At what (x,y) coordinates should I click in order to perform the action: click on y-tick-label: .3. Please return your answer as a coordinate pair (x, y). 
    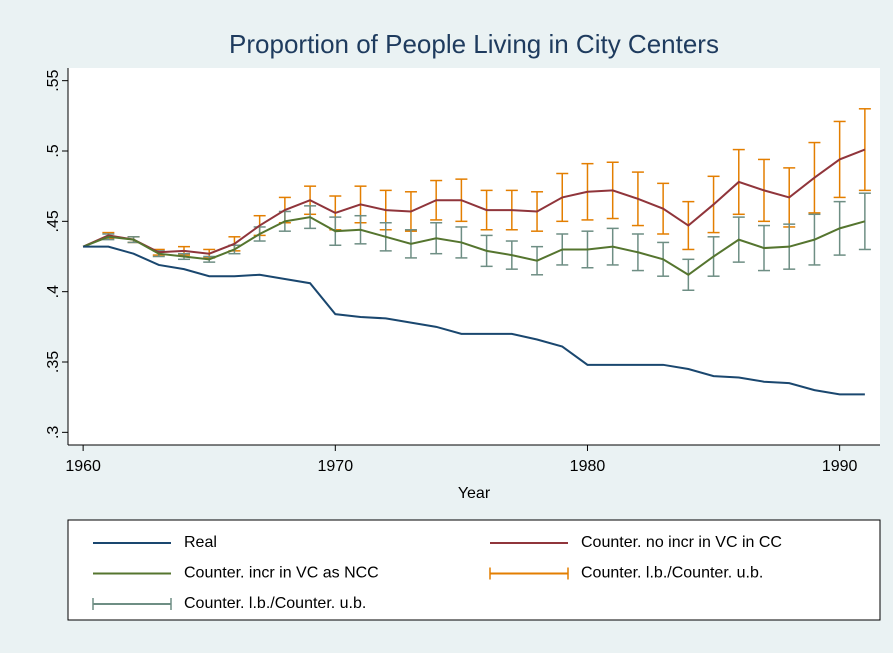
    Looking at the image, I should click on (53, 432).